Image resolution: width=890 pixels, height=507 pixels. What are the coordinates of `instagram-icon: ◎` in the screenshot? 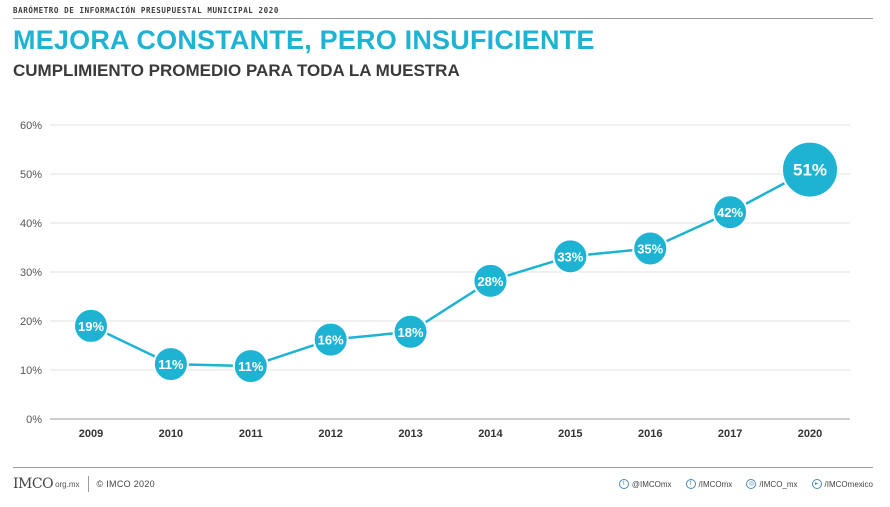 It's located at (751, 484).